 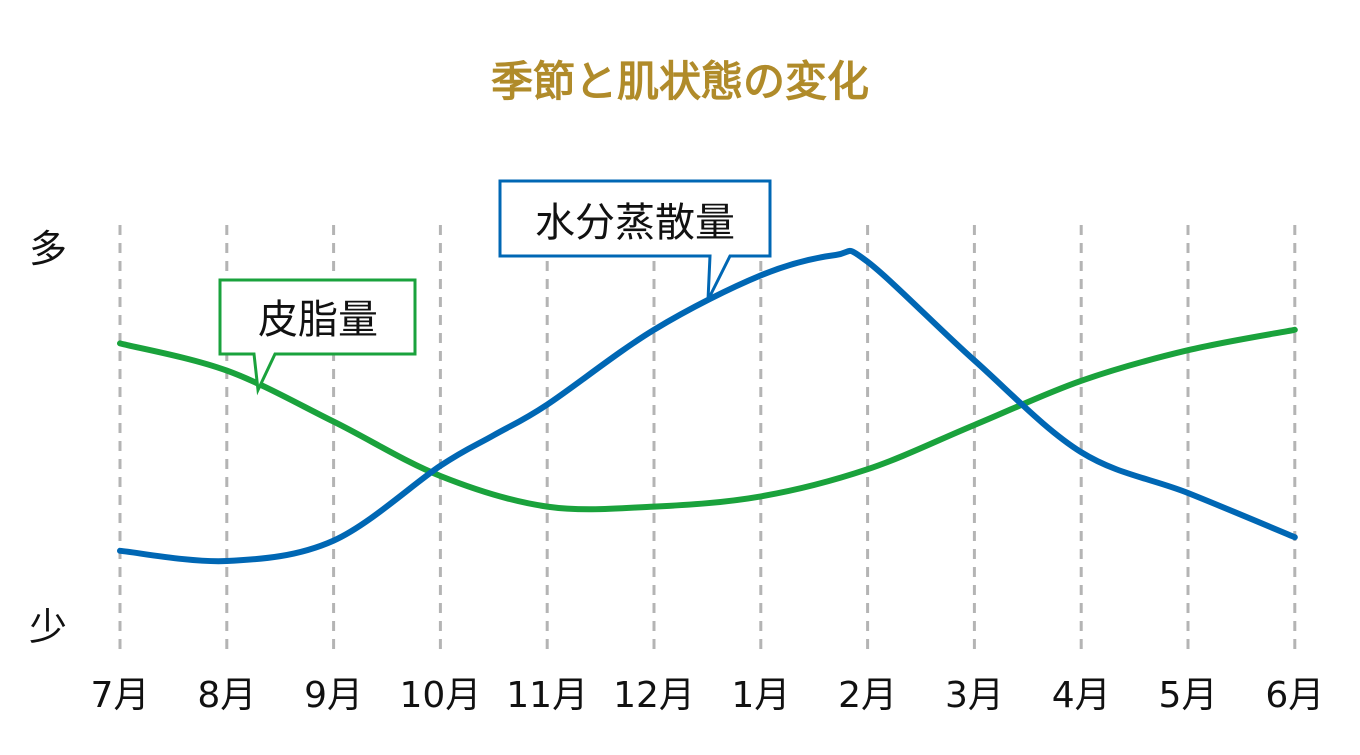 I want to click on x-tick-label: 3月, so click(x=974, y=695).